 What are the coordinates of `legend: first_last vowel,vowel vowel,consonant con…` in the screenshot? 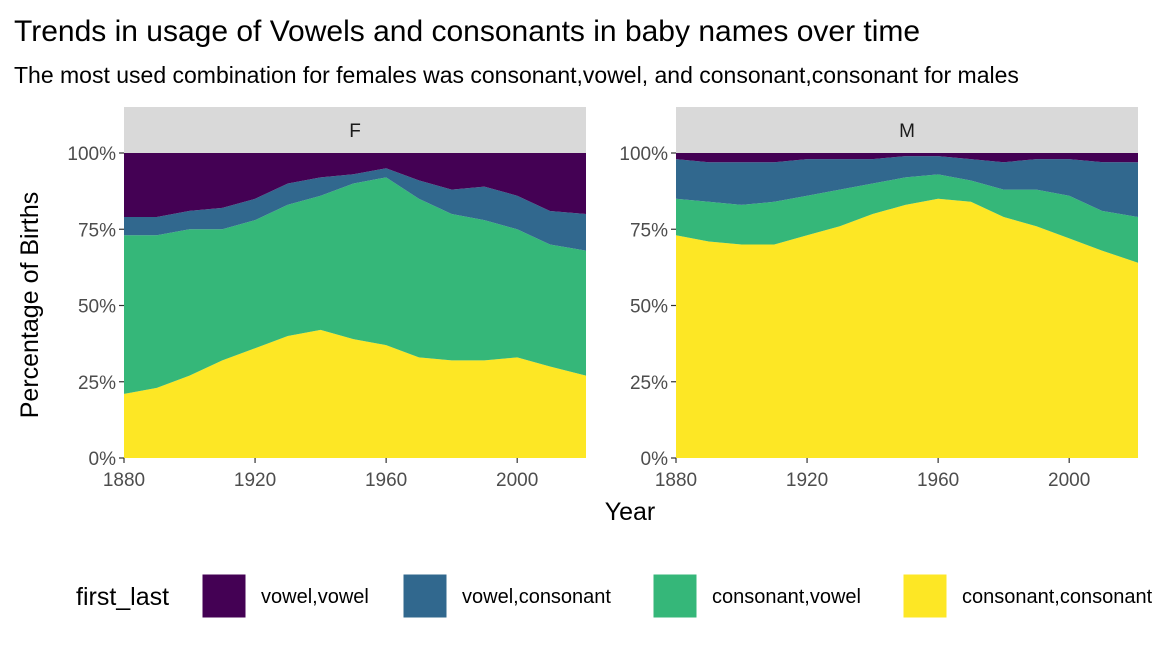 It's located at (614, 596).